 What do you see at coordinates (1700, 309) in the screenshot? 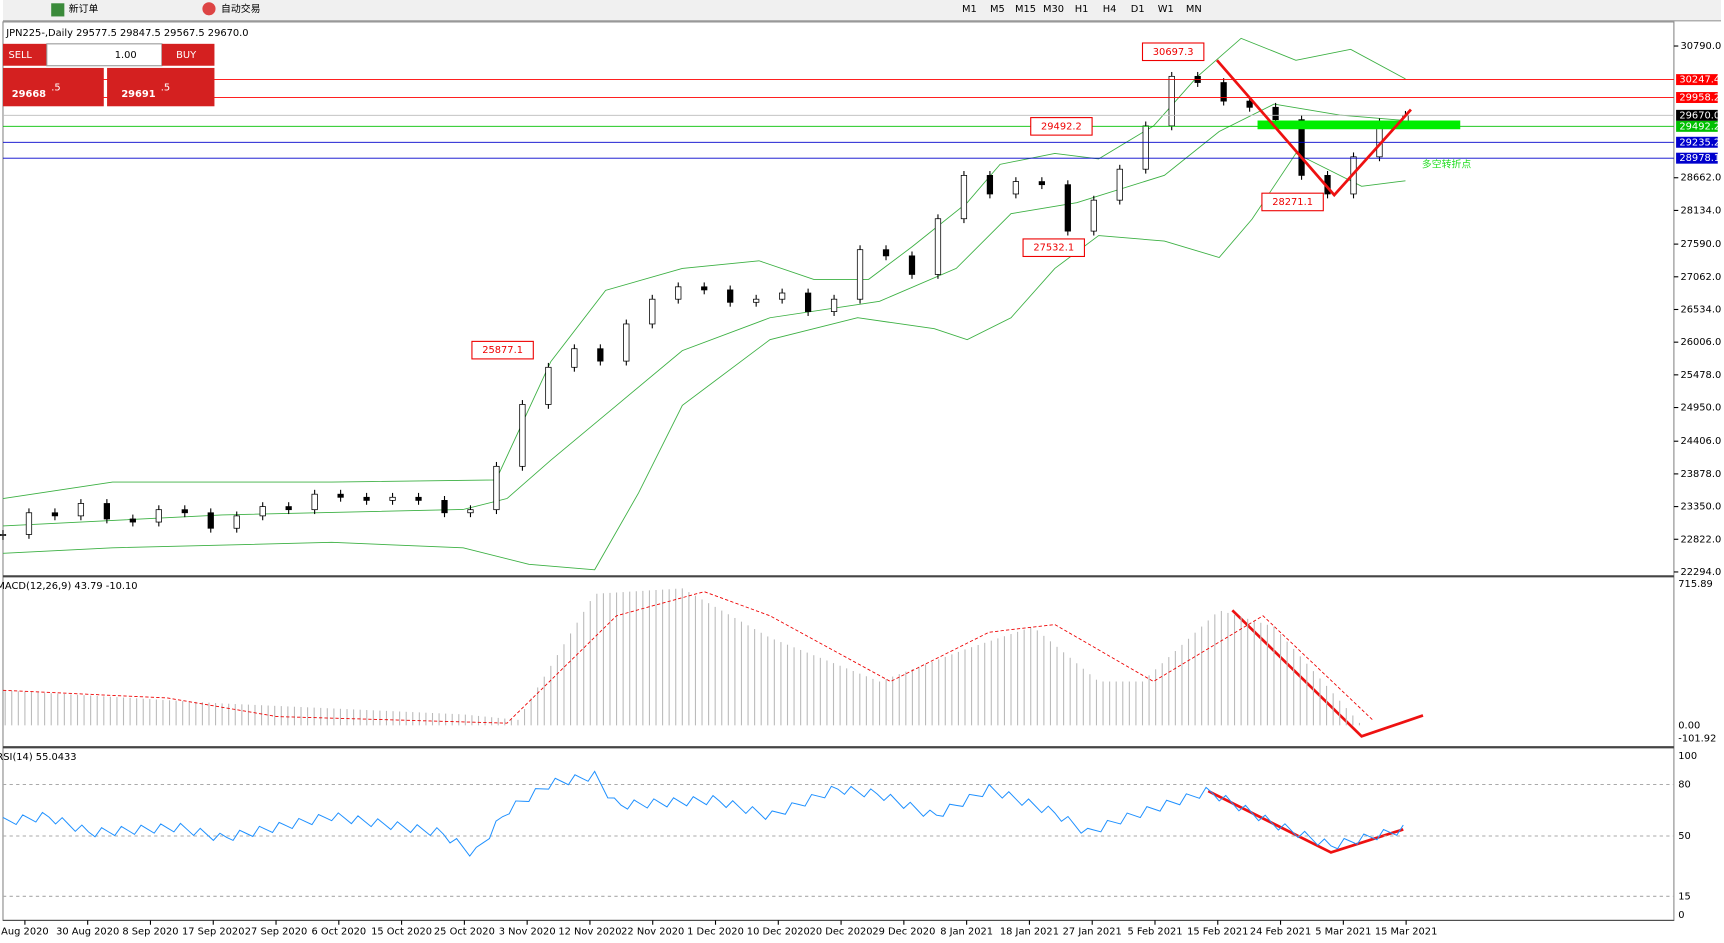
I see `price-tick-label: 26534.0` at bounding box center [1700, 309].